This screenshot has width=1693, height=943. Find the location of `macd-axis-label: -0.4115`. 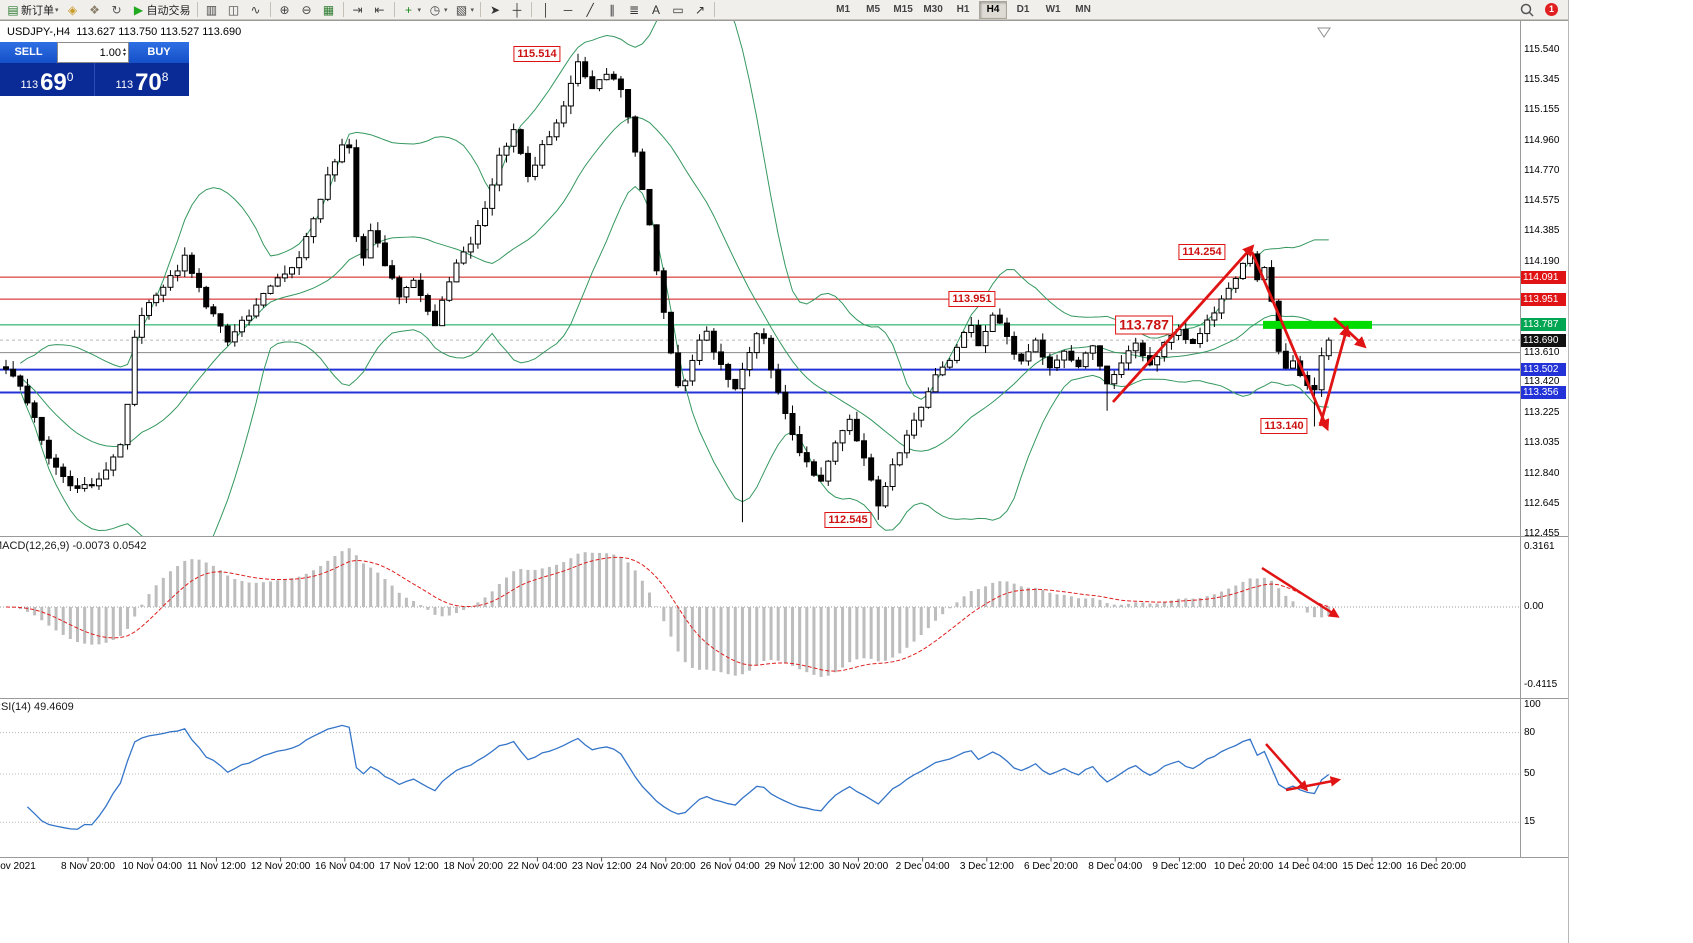

macd-axis-label: -0.4115 is located at coordinates (1541, 685).